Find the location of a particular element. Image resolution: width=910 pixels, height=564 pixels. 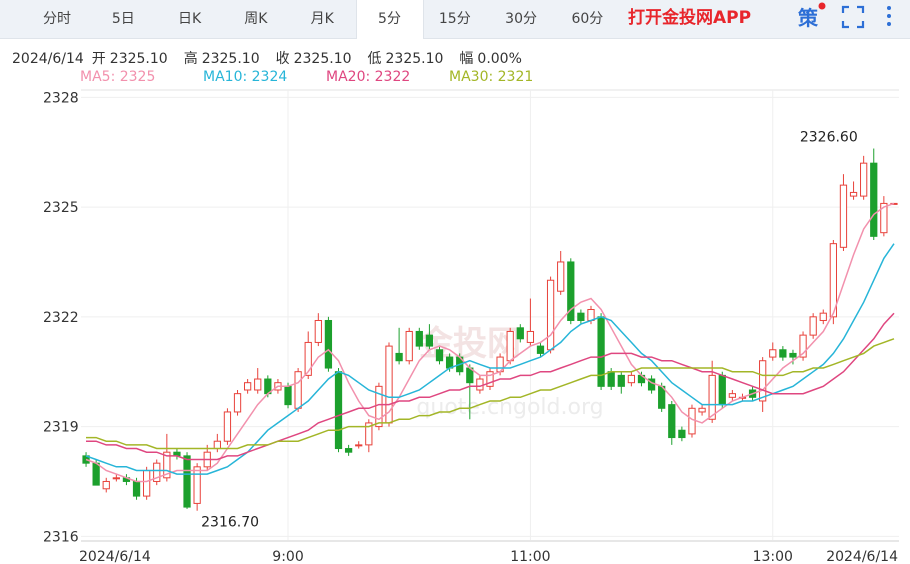

tab: 月K is located at coordinates (322, 19).